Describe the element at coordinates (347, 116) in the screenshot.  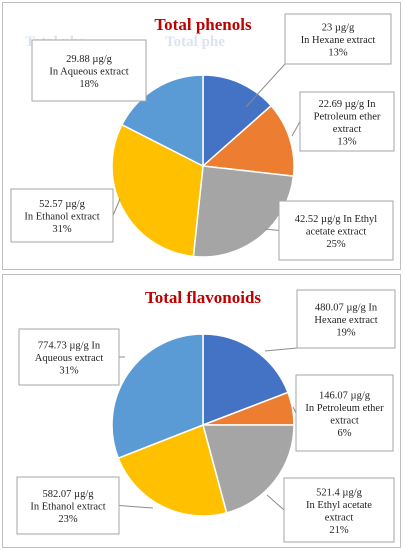
I see `data-label-text: Petroleum ether` at that location.